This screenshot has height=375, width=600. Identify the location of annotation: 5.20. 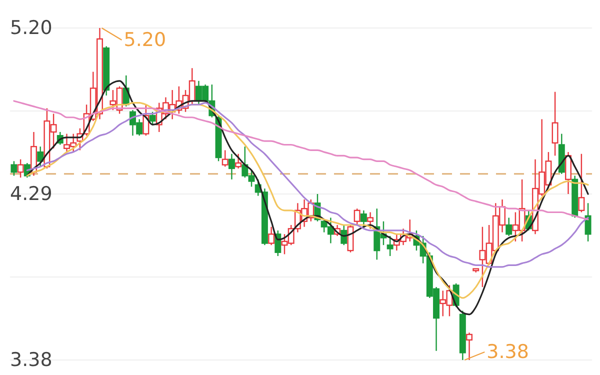
(145, 40).